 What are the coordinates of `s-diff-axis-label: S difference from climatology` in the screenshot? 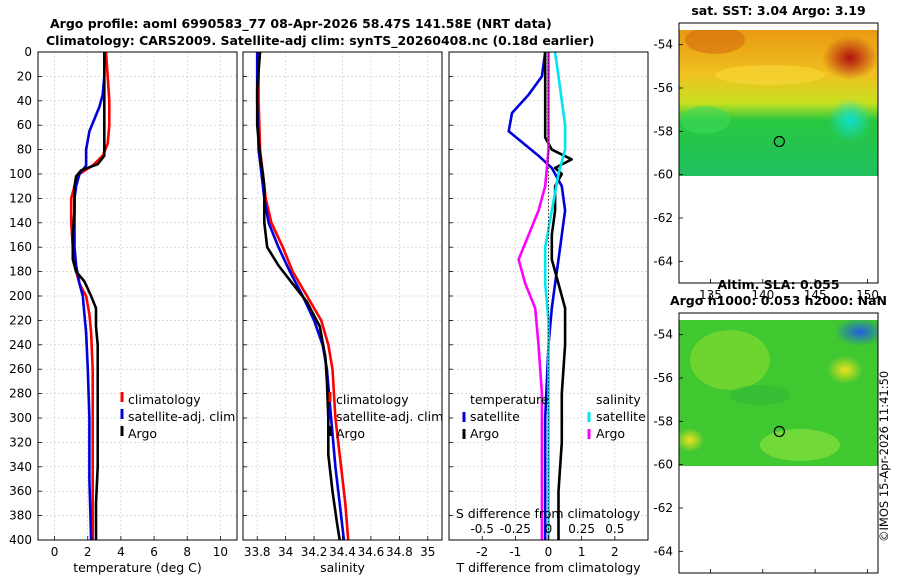 It's located at (548, 513).